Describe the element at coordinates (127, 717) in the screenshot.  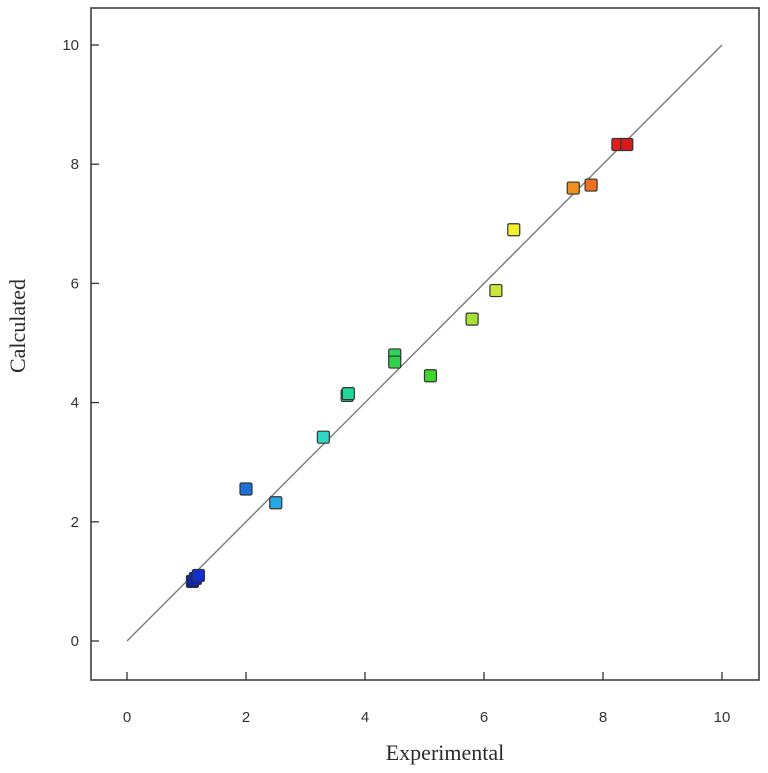
I see `x-tick-label: 0` at that location.